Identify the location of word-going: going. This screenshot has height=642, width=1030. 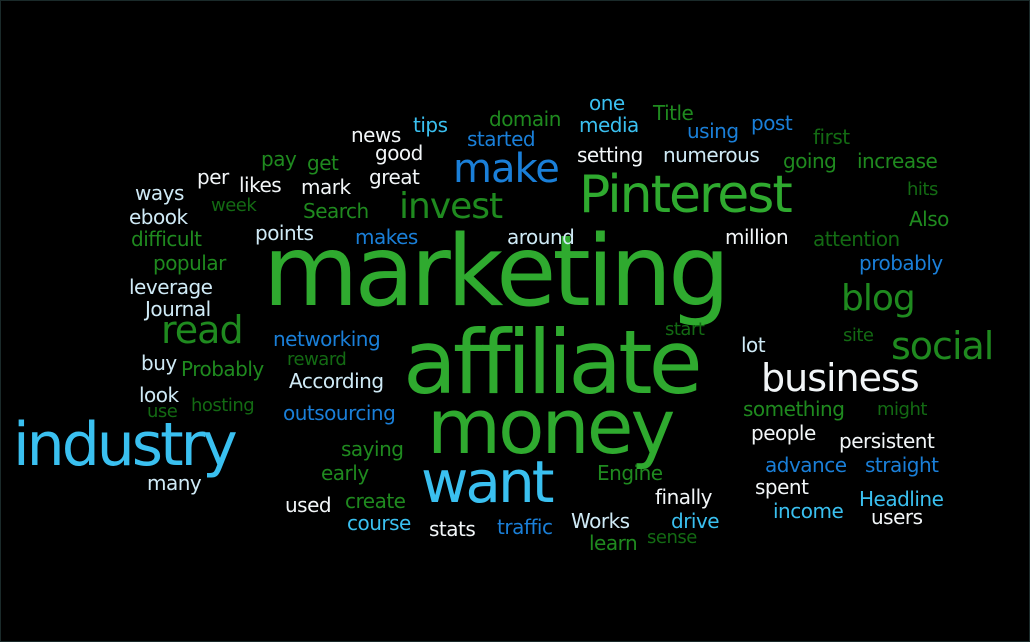
(810, 161).